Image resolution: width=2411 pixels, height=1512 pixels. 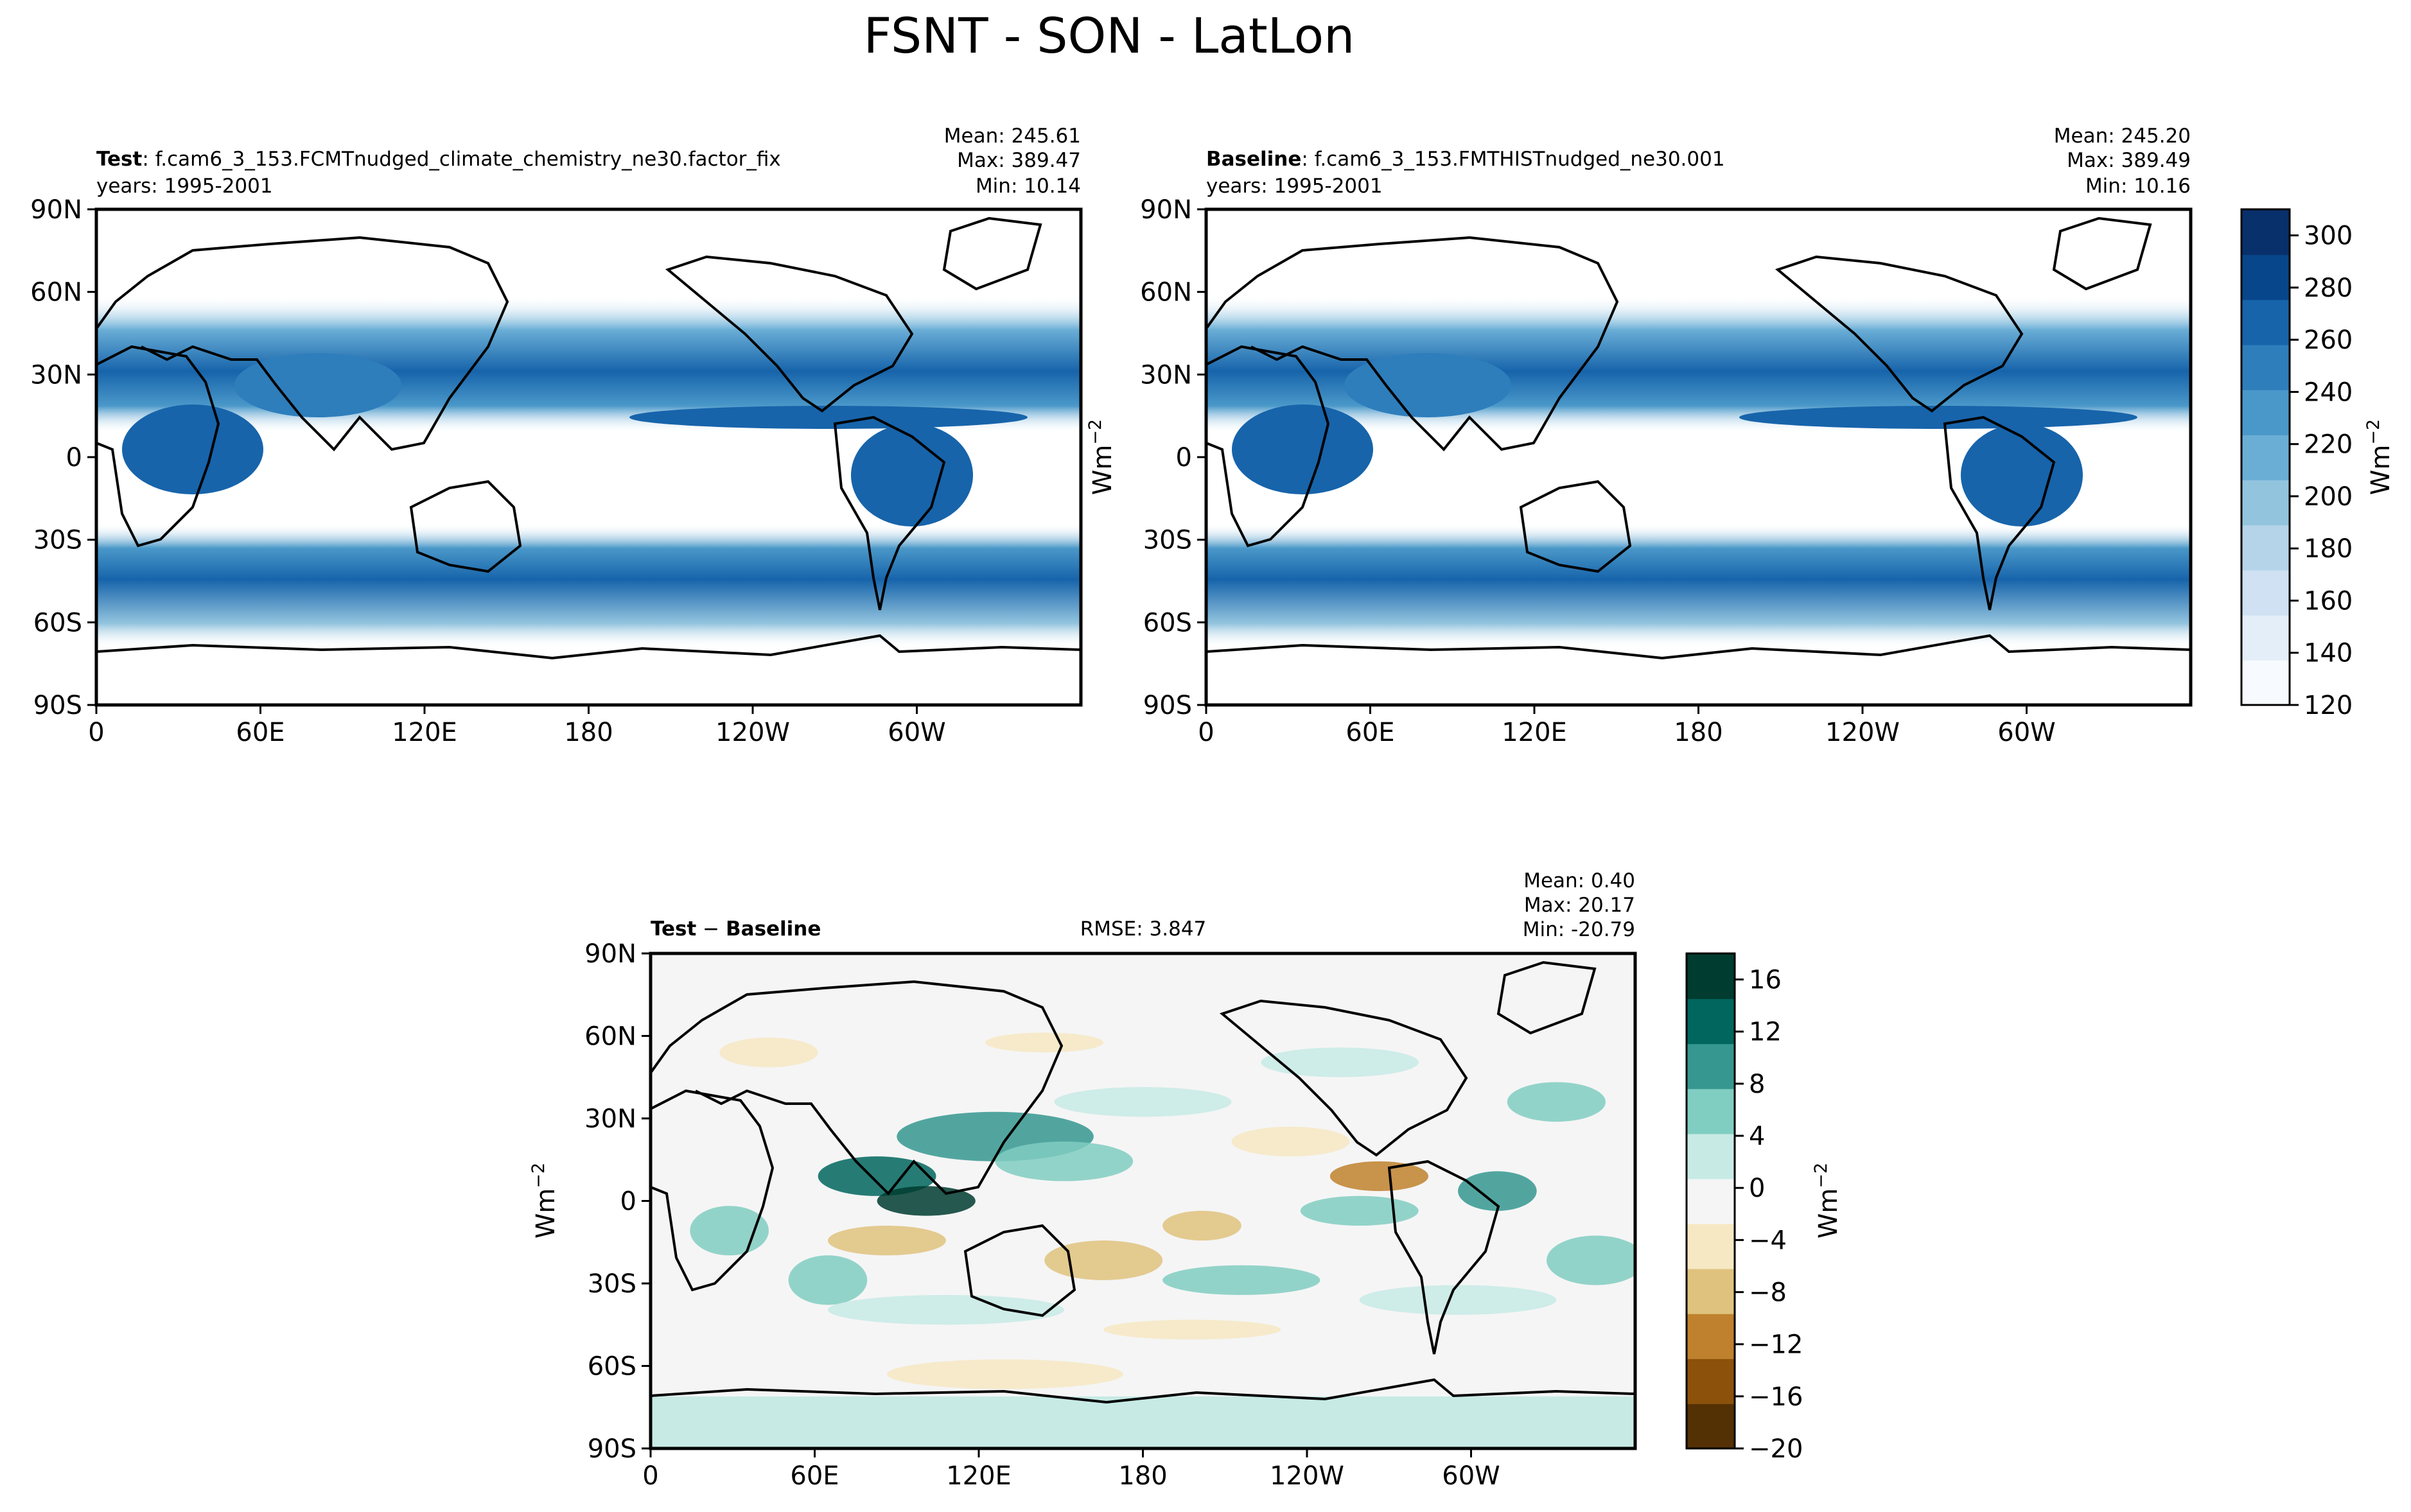 I want to click on panel-diff-label-a: Test, so click(x=674, y=929).